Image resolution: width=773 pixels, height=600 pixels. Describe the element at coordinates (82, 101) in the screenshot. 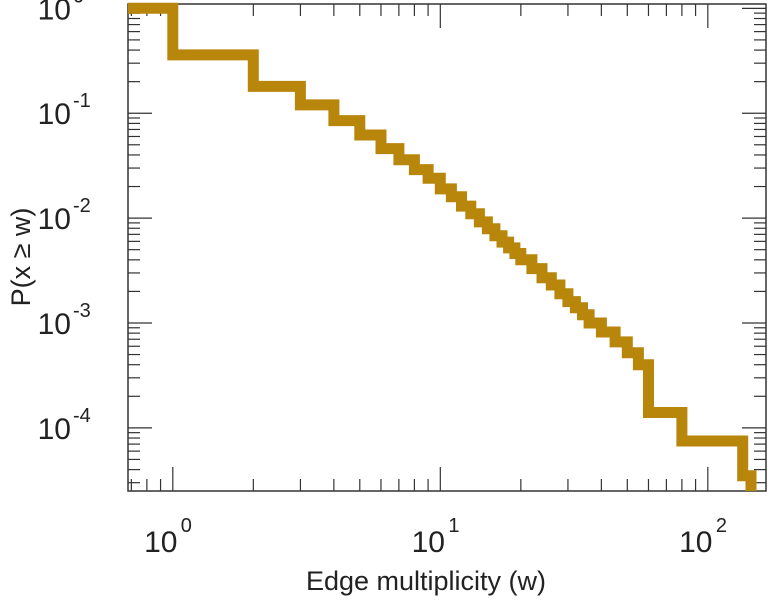

I see `y-tick-exponent: -1` at that location.